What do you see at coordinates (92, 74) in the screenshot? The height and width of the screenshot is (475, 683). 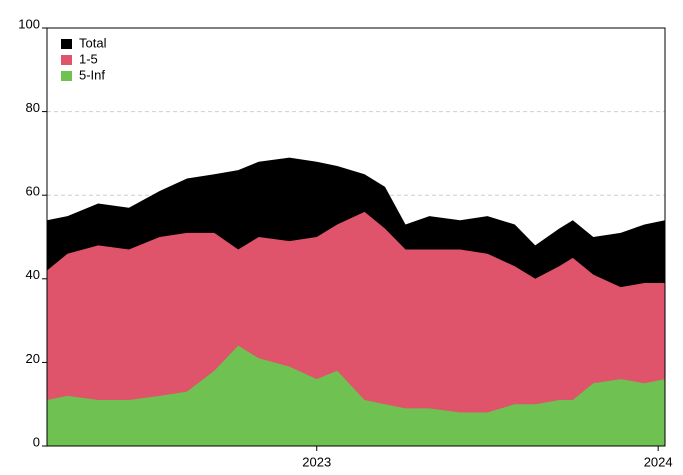 I see `legend-label: 5-Inf` at bounding box center [92, 74].